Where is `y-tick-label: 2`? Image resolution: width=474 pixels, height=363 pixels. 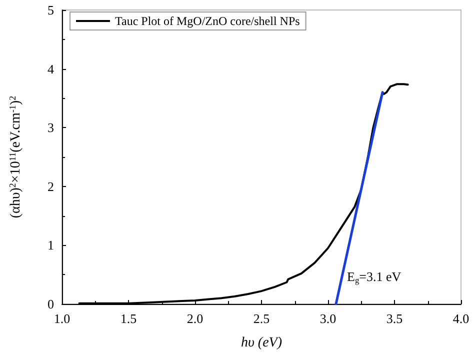
y-tick-label: 2 is located at coordinates (51, 186).